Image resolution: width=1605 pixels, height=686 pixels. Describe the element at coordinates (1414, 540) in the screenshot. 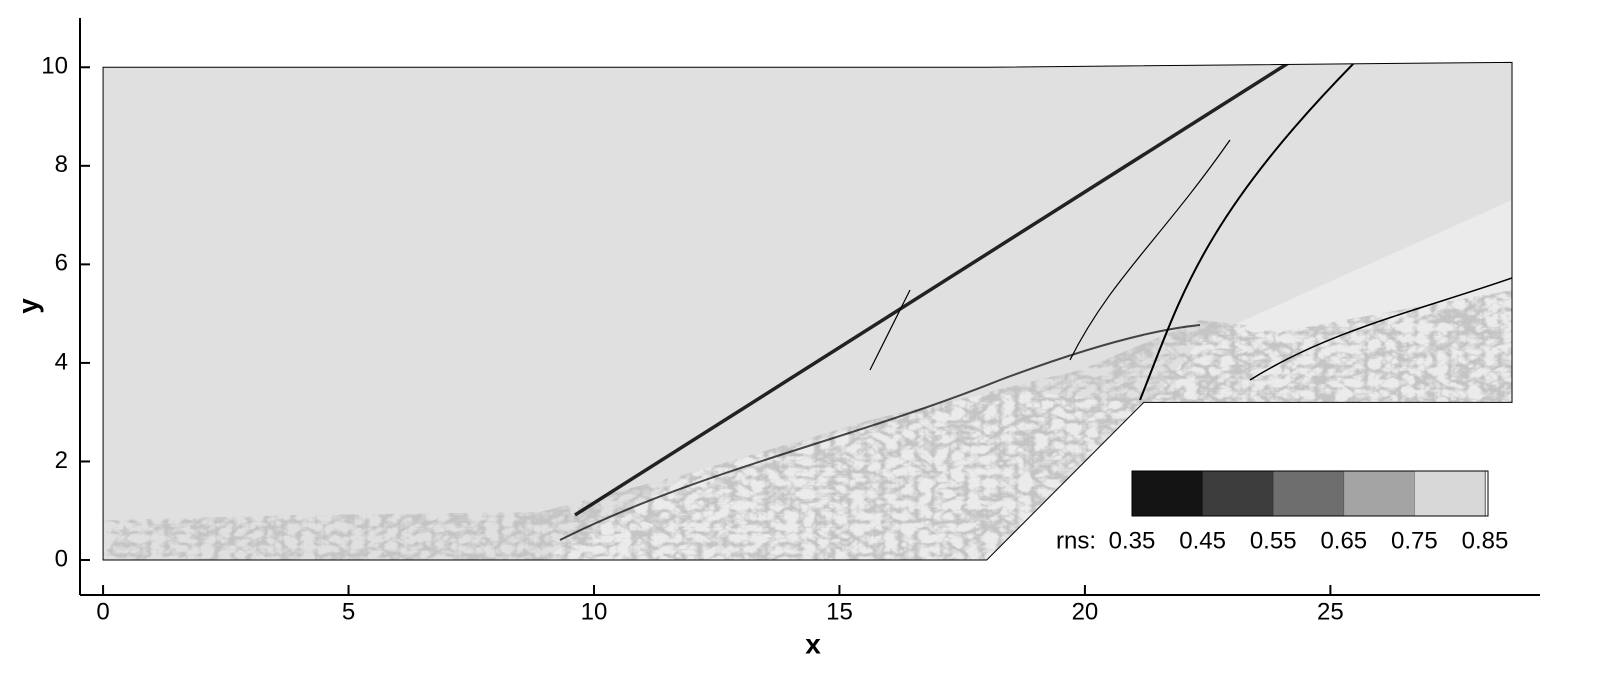

I see `colorbar-tick-label: 0.75` at that location.